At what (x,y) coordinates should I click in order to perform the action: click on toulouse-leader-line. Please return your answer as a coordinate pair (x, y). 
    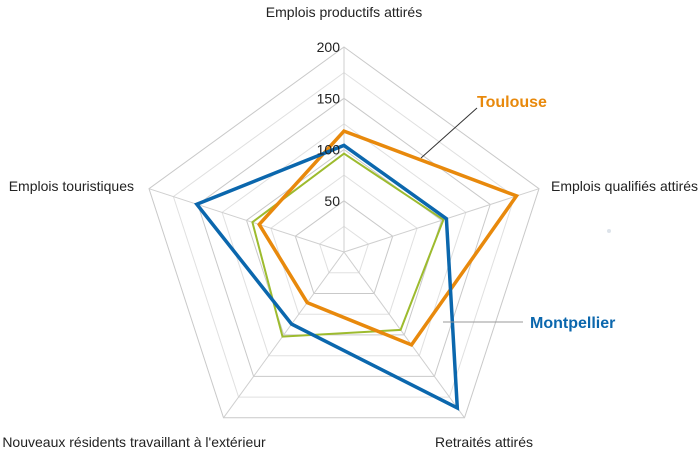
    Looking at the image, I should click on (449, 133).